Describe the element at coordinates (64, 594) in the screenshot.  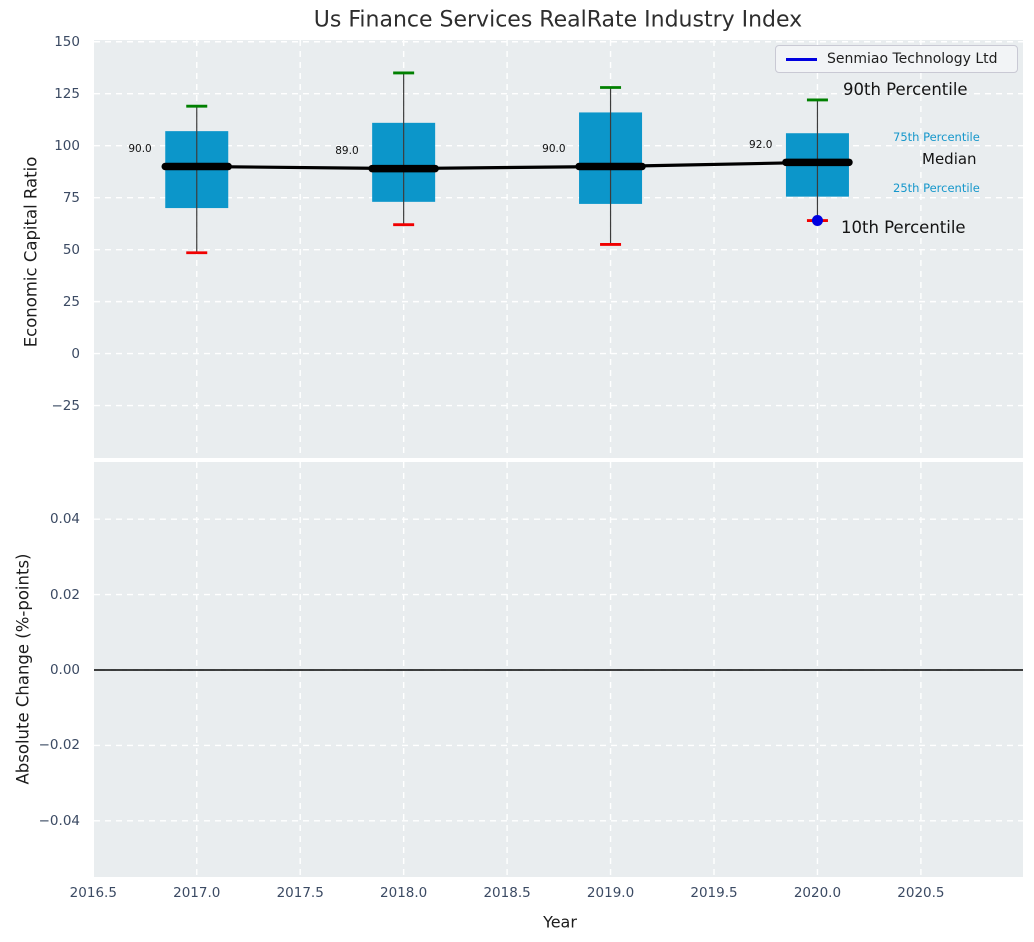
I see `ytick-label-bottom: 0.02` at that location.